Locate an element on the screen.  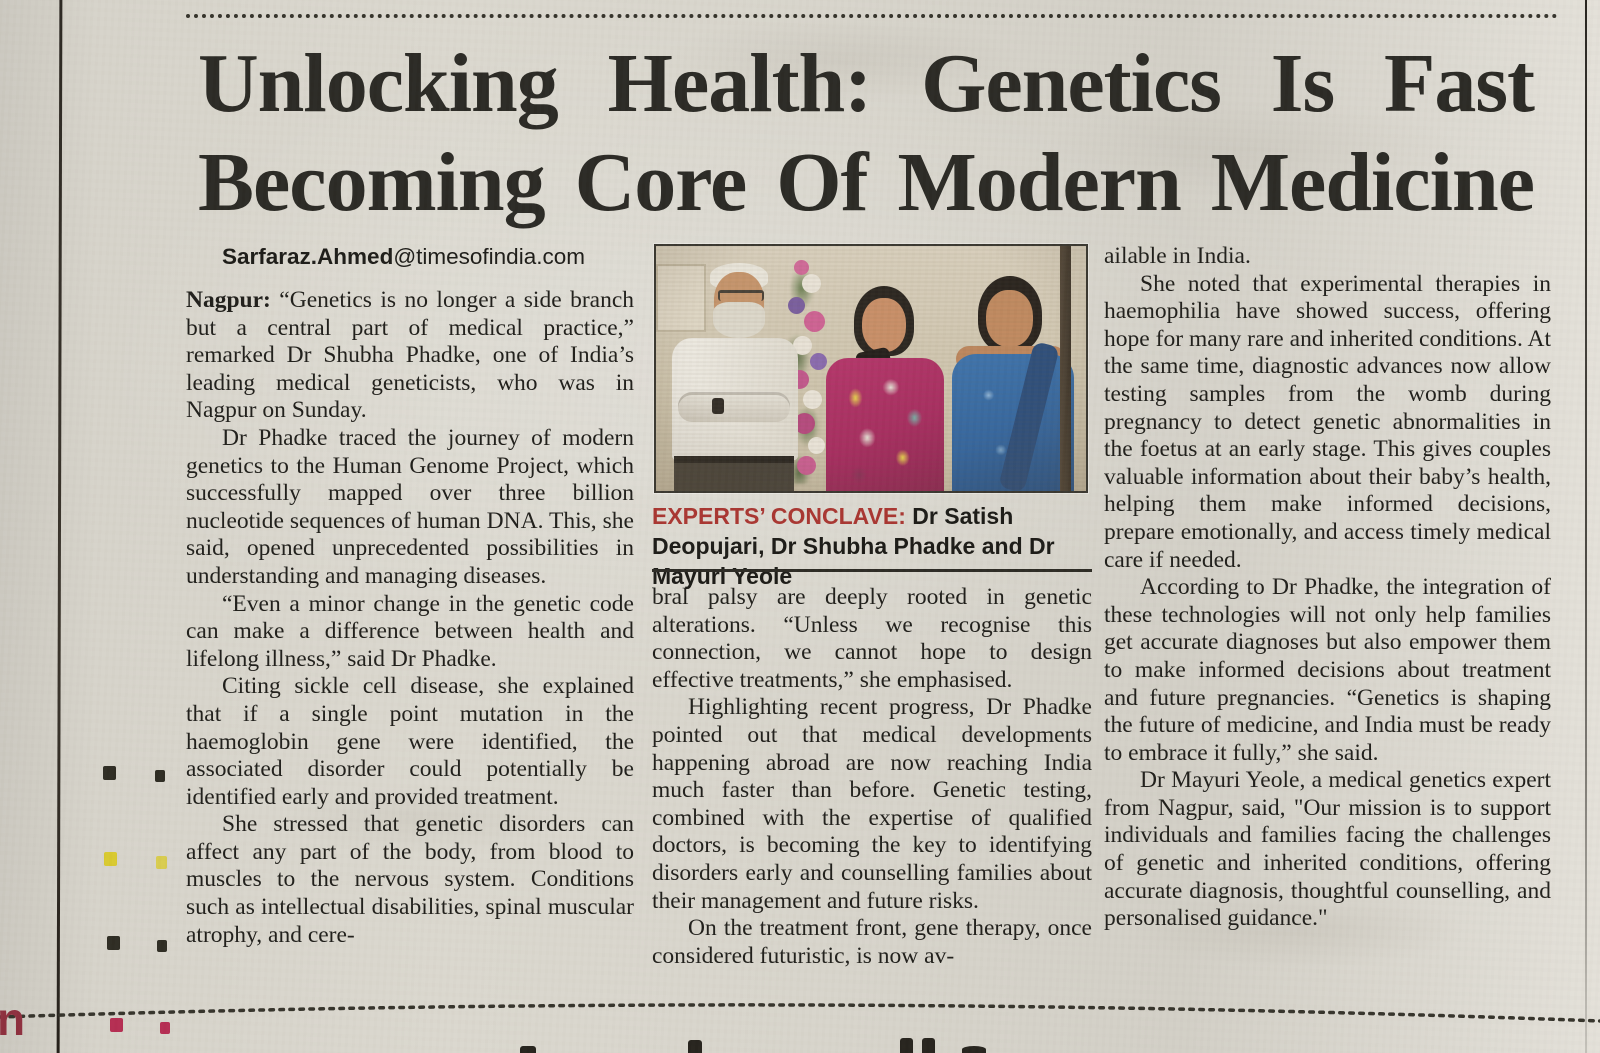
photo-pole is located at coordinates (1065, 368).